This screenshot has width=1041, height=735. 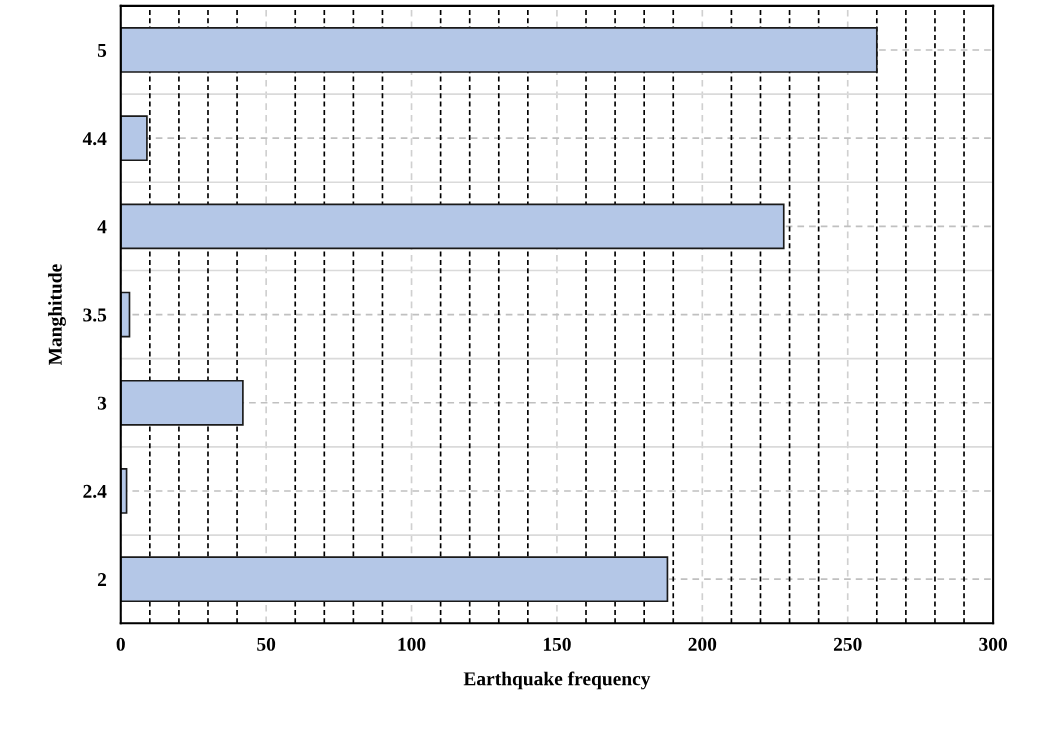 What do you see at coordinates (102, 50) in the screenshot?
I see `y-tick-label: 5` at bounding box center [102, 50].